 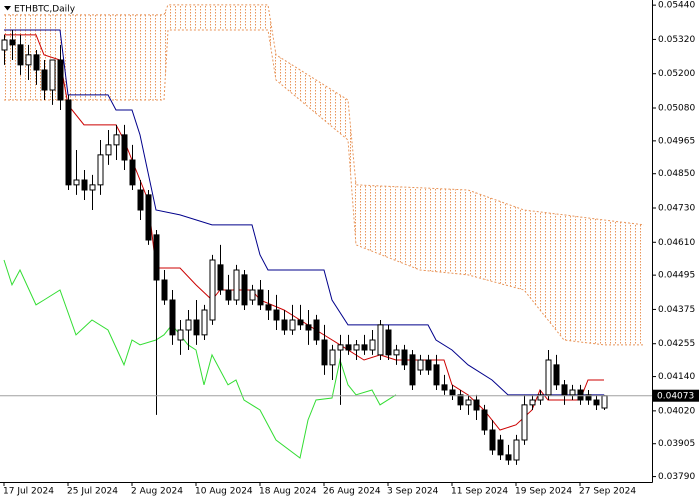 What do you see at coordinates (676, 109) in the screenshot?
I see `y-tick-label: 0.05080` at bounding box center [676, 109].